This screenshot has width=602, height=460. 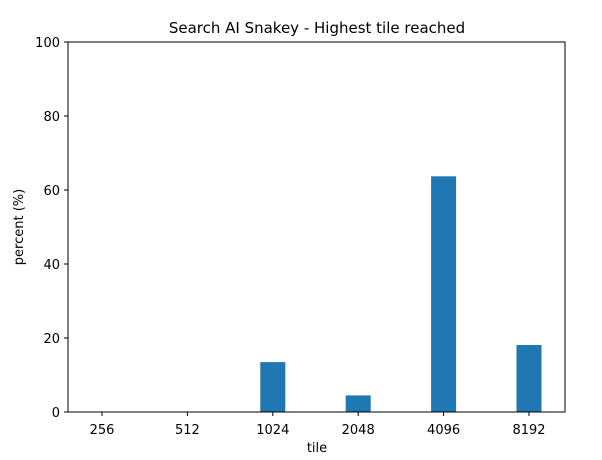 What do you see at coordinates (358, 430) in the screenshot?
I see `x-tick-label: 2048` at bounding box center [358, 430].